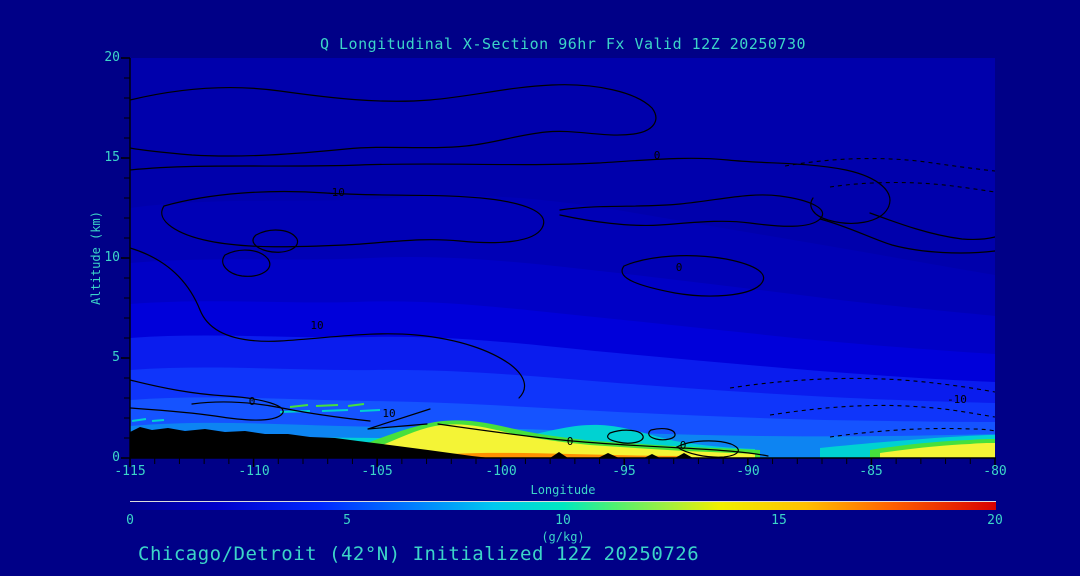 The image size is (1080, 576). What do you see at coordinates (862, 297) in the screenshot?
I see `contour-lines-dashed` at bounding box center [862, 297].